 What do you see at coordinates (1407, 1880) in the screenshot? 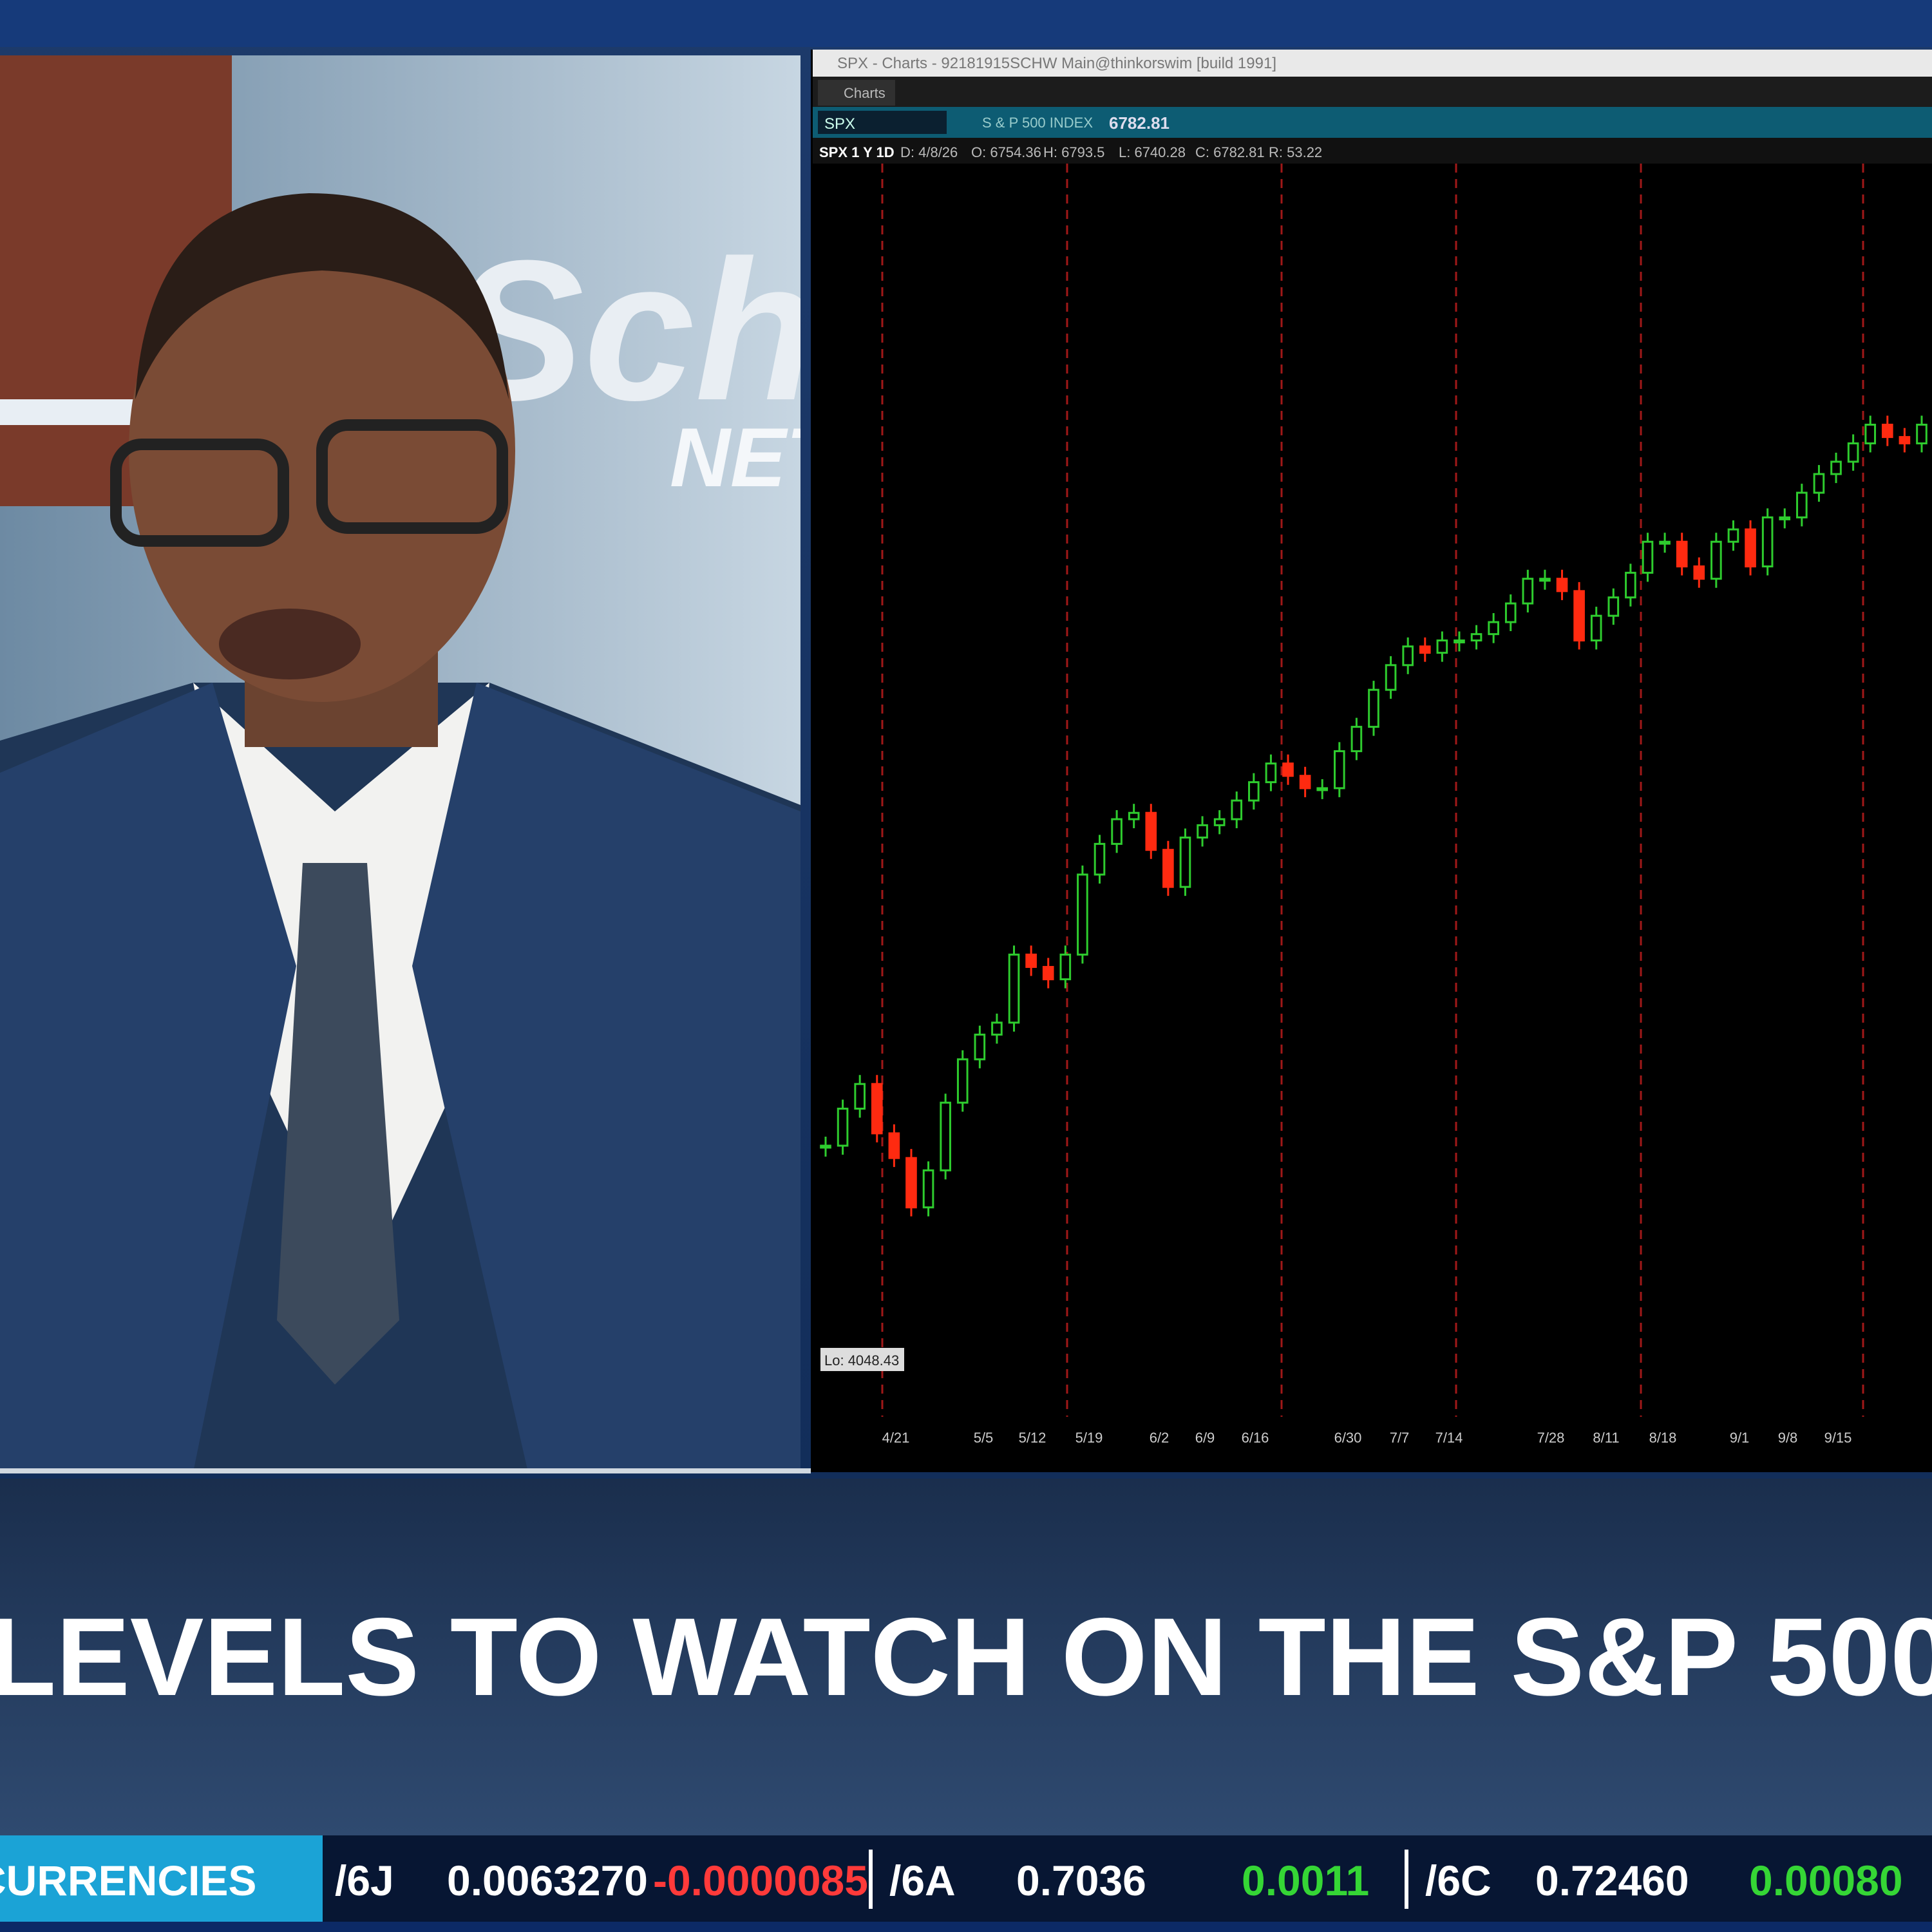
I see `ticker-divider` at bounding box center [1407, 1880].